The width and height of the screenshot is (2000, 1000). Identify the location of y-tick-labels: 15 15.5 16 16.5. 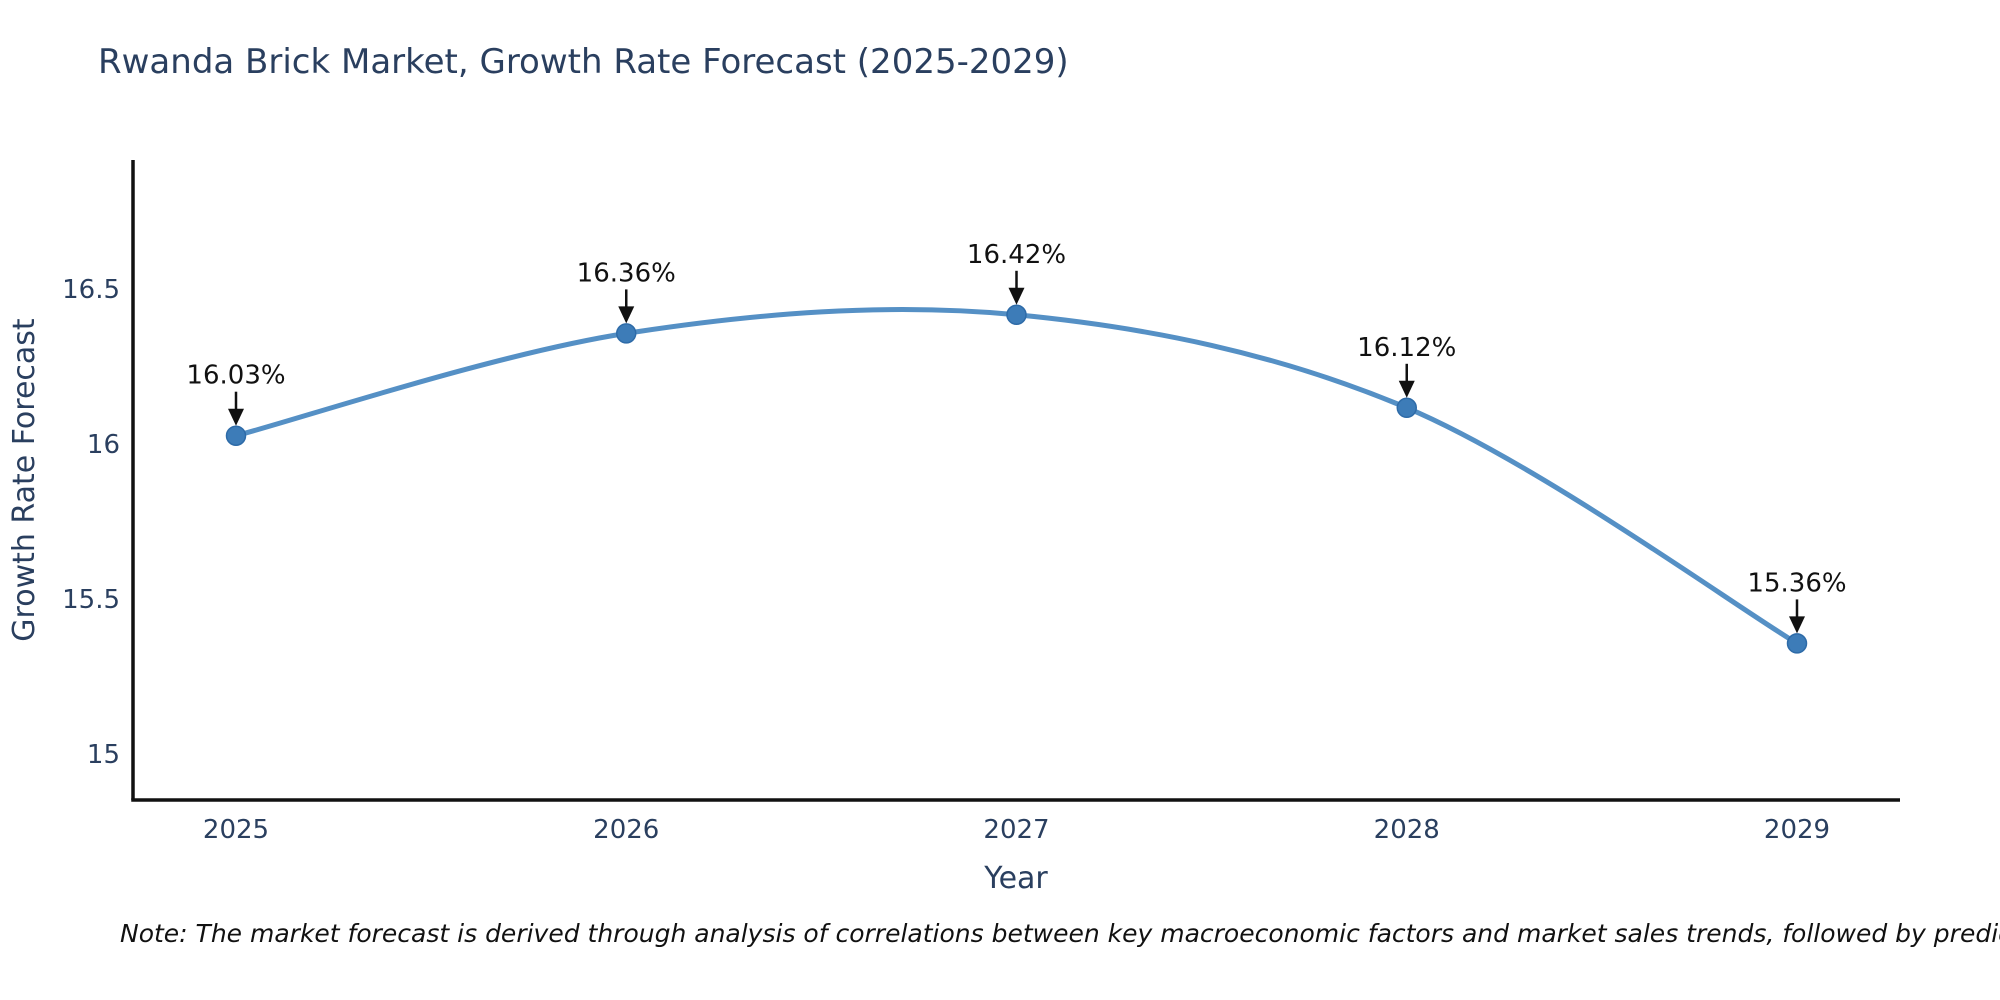
(91, 522).